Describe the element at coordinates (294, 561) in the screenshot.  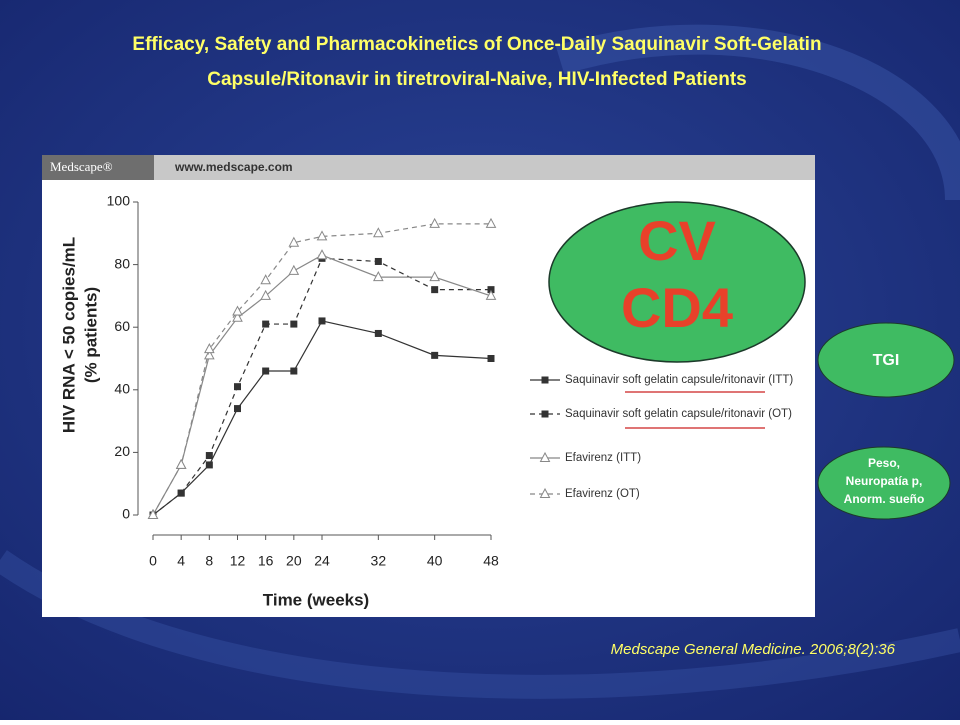
I see `x-tick-label: 20` at that location.